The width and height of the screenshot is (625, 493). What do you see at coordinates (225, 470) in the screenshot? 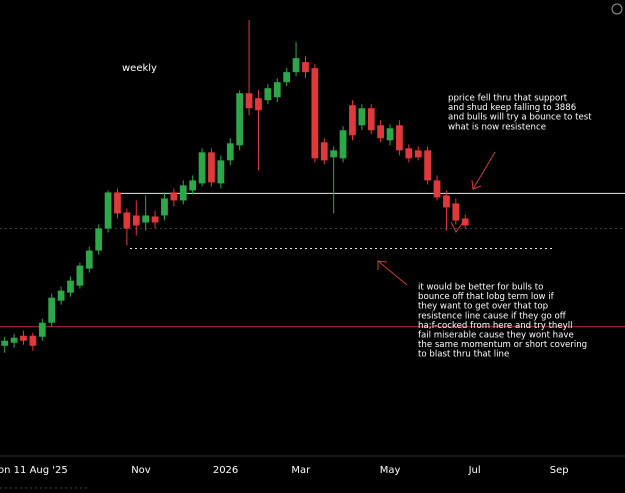
I see `x-tick-label: 2026` at bounding box center [225, 470].